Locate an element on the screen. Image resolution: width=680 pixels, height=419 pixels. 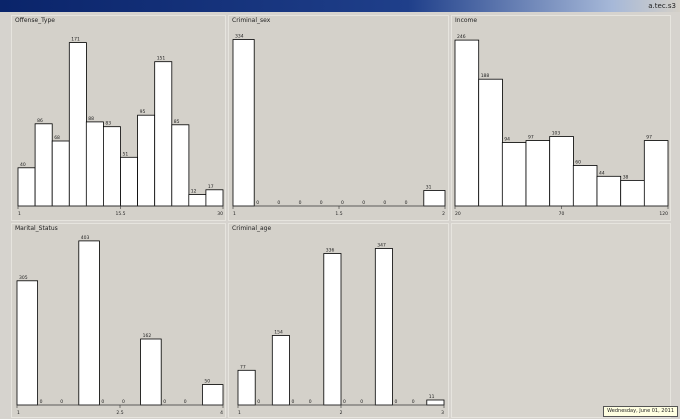
bar-value-label: 85 is located at coordinates (177, 122).